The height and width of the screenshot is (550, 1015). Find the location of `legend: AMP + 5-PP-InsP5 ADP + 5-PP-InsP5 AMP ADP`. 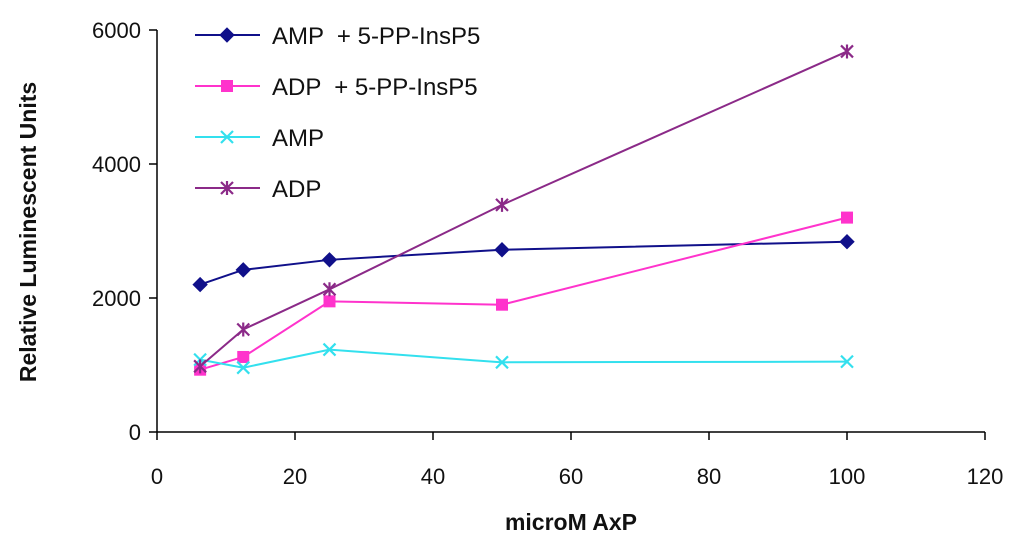

legend: AMP + 5-PP-InsP5 ADP + 5-PP-InsP5 AMP ADP is located at coordinates (337, 113).